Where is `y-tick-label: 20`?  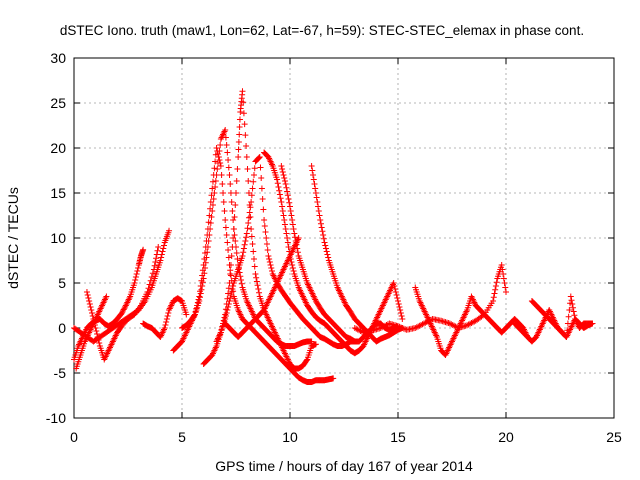
y-tick-label: 20 is located at coordinates (58, 148).